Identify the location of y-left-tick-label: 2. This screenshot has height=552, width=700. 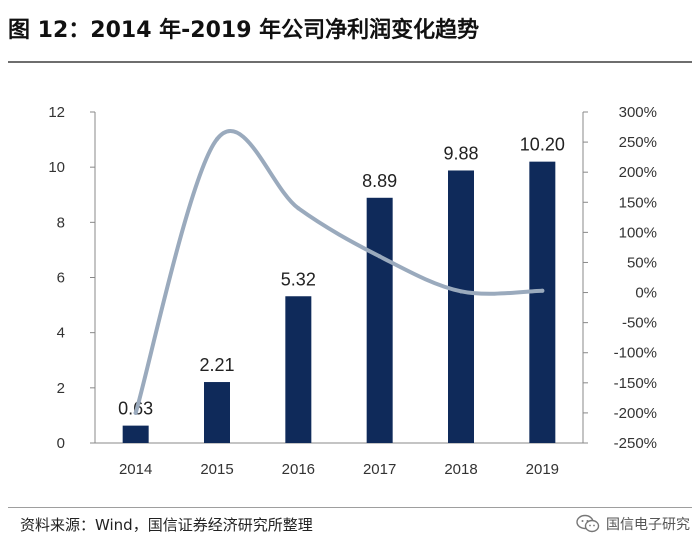
(61, 388).